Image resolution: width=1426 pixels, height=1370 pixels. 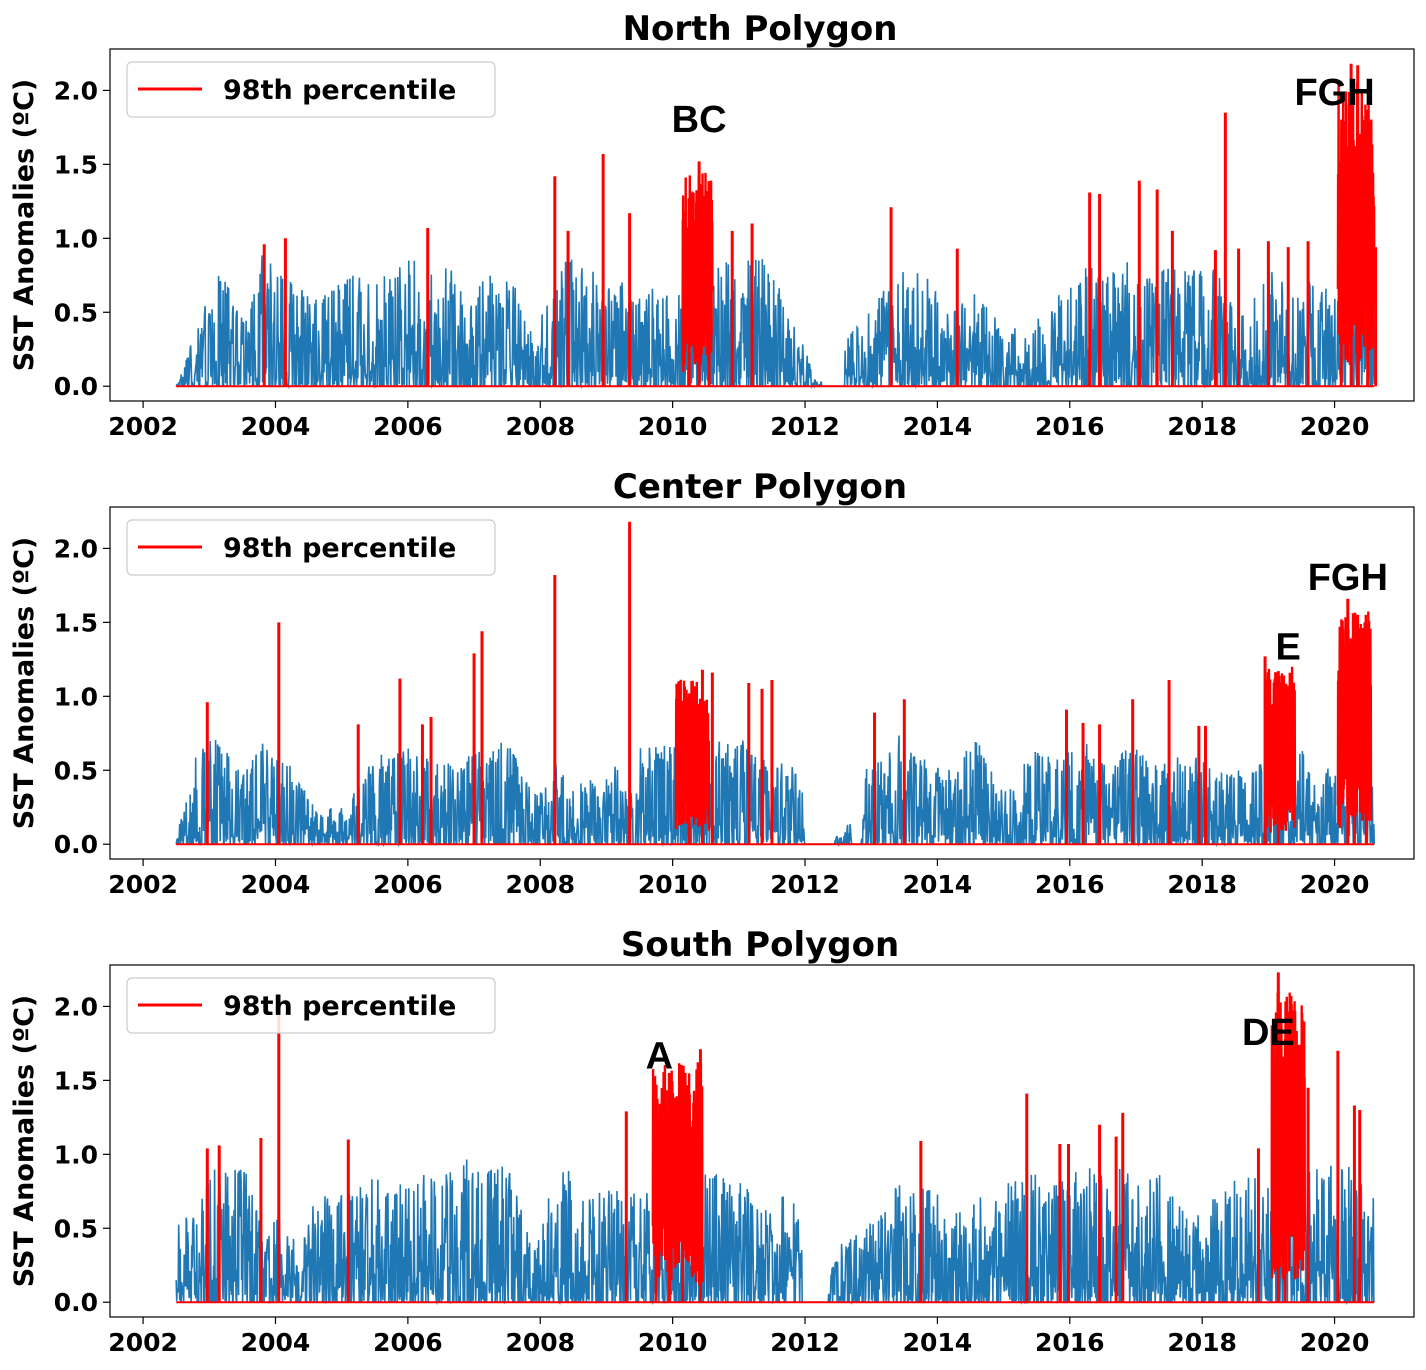 What do you see at coordinates (760, 29) in the screenshot?
I see `panel-title: North Polygon` at bounding box center [760, 29].